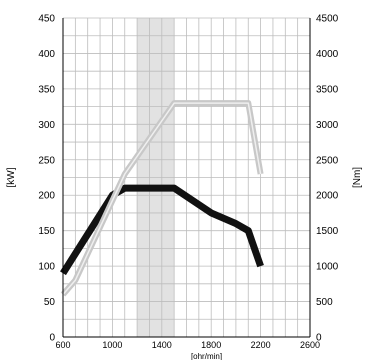 The width and height of the screenshot is (368, 360). What do you see at coordinates (11, 177) in the screenshot?
I see `y-axis-label-left: [kW]` at bounding box center [11, 177].